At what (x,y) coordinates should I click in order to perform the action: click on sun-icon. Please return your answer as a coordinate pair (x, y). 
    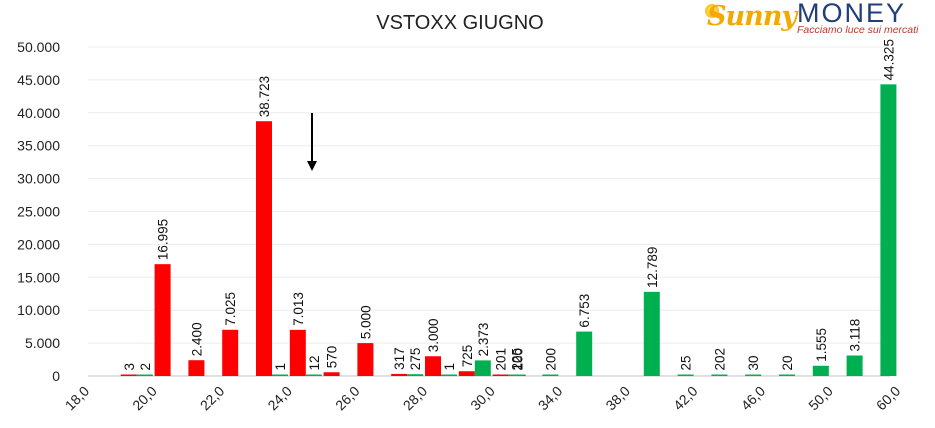
    Looking at the image, I should click on (712, 11).